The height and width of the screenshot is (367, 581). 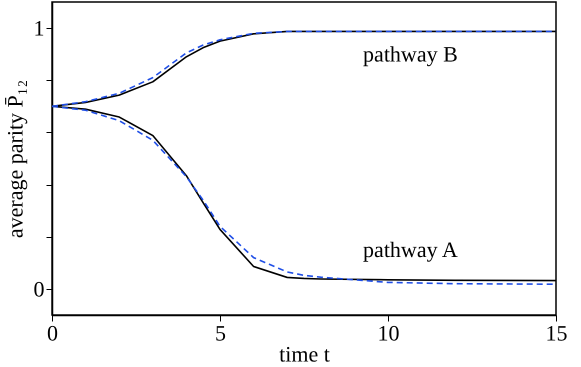 I want to click on y-tick-label: 1, so click(x=39, y=28).